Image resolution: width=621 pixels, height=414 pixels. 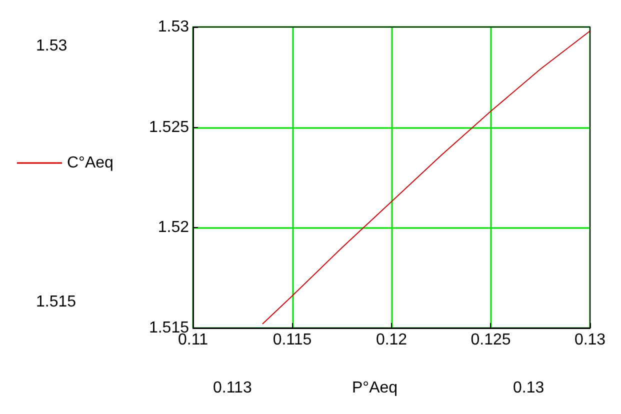 What do you see at coordinates (392, 340) in the screenshot?
I see `x-tick-label: 0.12` at bounding box center [392, 340].